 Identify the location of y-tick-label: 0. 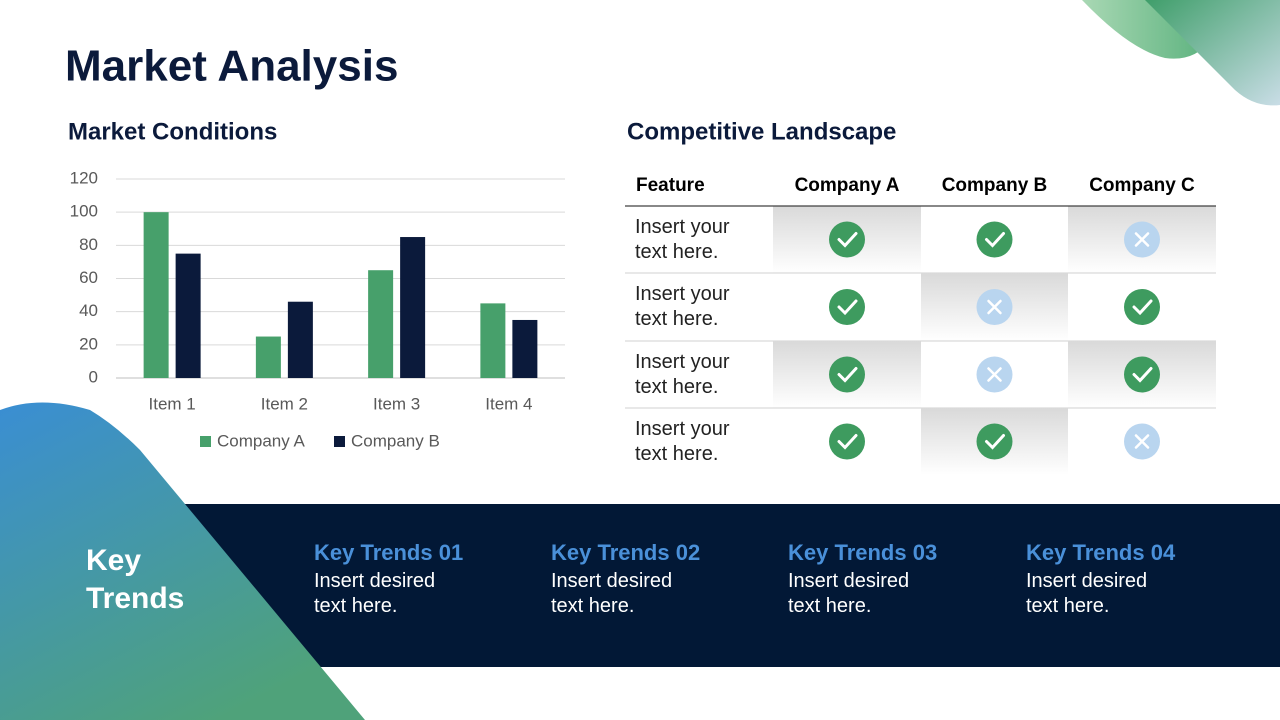
(93, 376).